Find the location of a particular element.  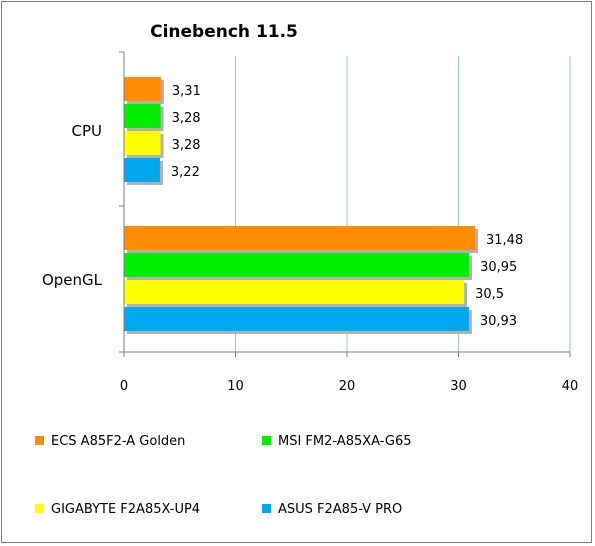

x-tick-label: 30 is located at coordinates (458, 386).